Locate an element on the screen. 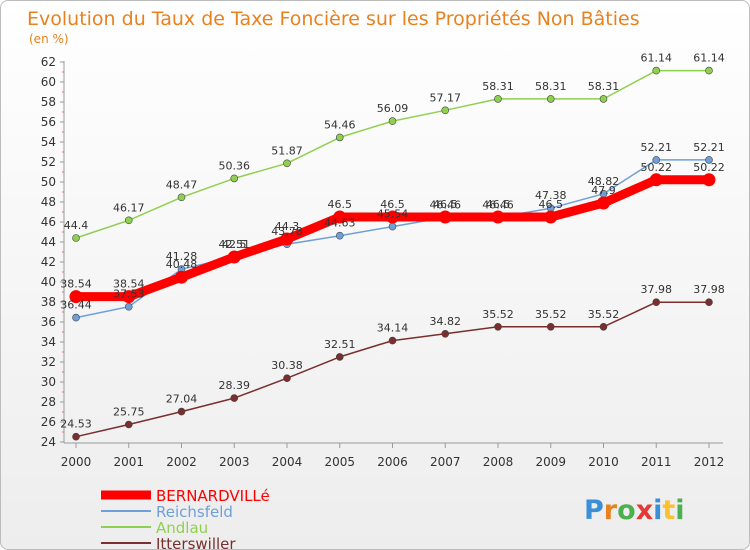 This screenshot has width=750, height=550. y-tick-label: 30 is located at coordinates (48, 382).